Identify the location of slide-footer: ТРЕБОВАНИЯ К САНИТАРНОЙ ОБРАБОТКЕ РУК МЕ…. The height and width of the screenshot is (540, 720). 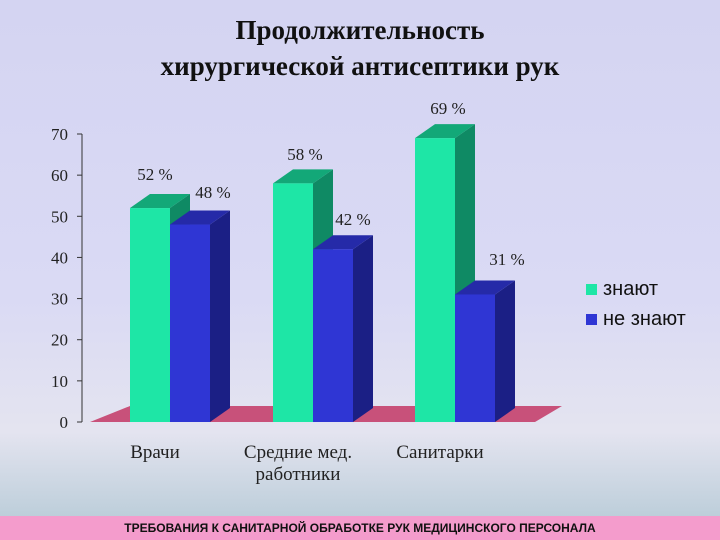
(360, 528).